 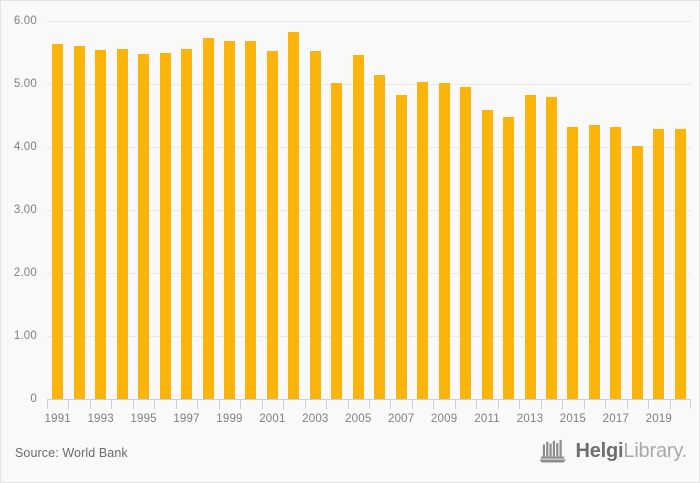 What do you see at coordinates (25, 336) in the screenshot?
I see `y-axis-tick-label: 1.00` at bounding box center [25, 336].